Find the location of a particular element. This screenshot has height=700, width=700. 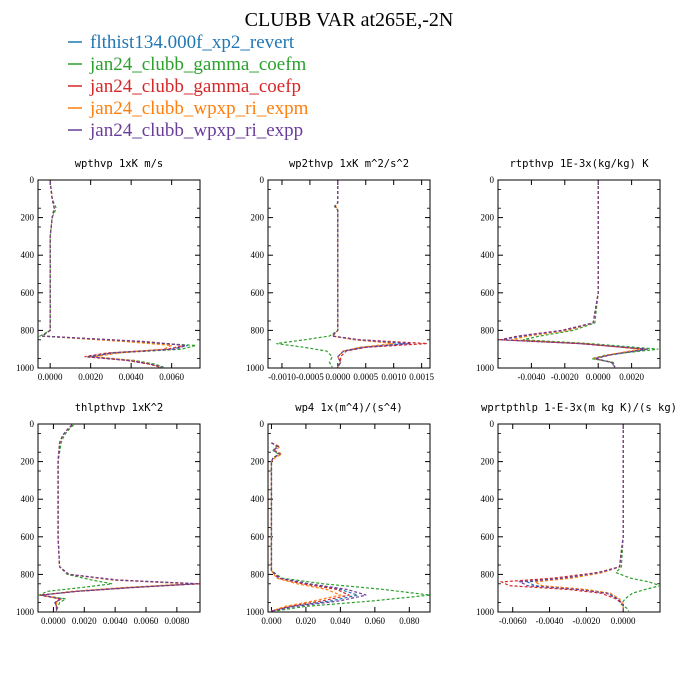

x-tick-label: 0.000 is located at coordinates (271, 621).